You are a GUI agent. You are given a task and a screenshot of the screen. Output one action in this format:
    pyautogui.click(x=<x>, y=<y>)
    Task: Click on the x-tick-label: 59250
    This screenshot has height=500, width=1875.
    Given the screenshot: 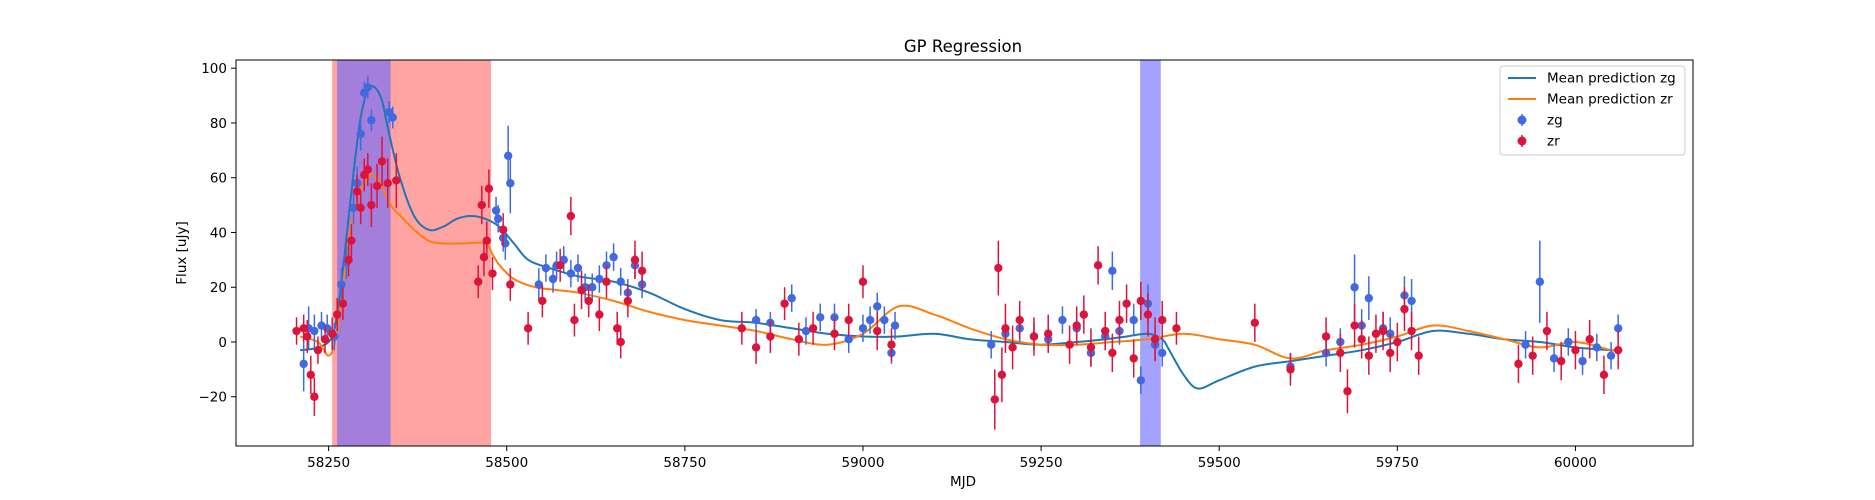 What is the action you would take?
    pyautogui.click(x=1041, y=463)
    